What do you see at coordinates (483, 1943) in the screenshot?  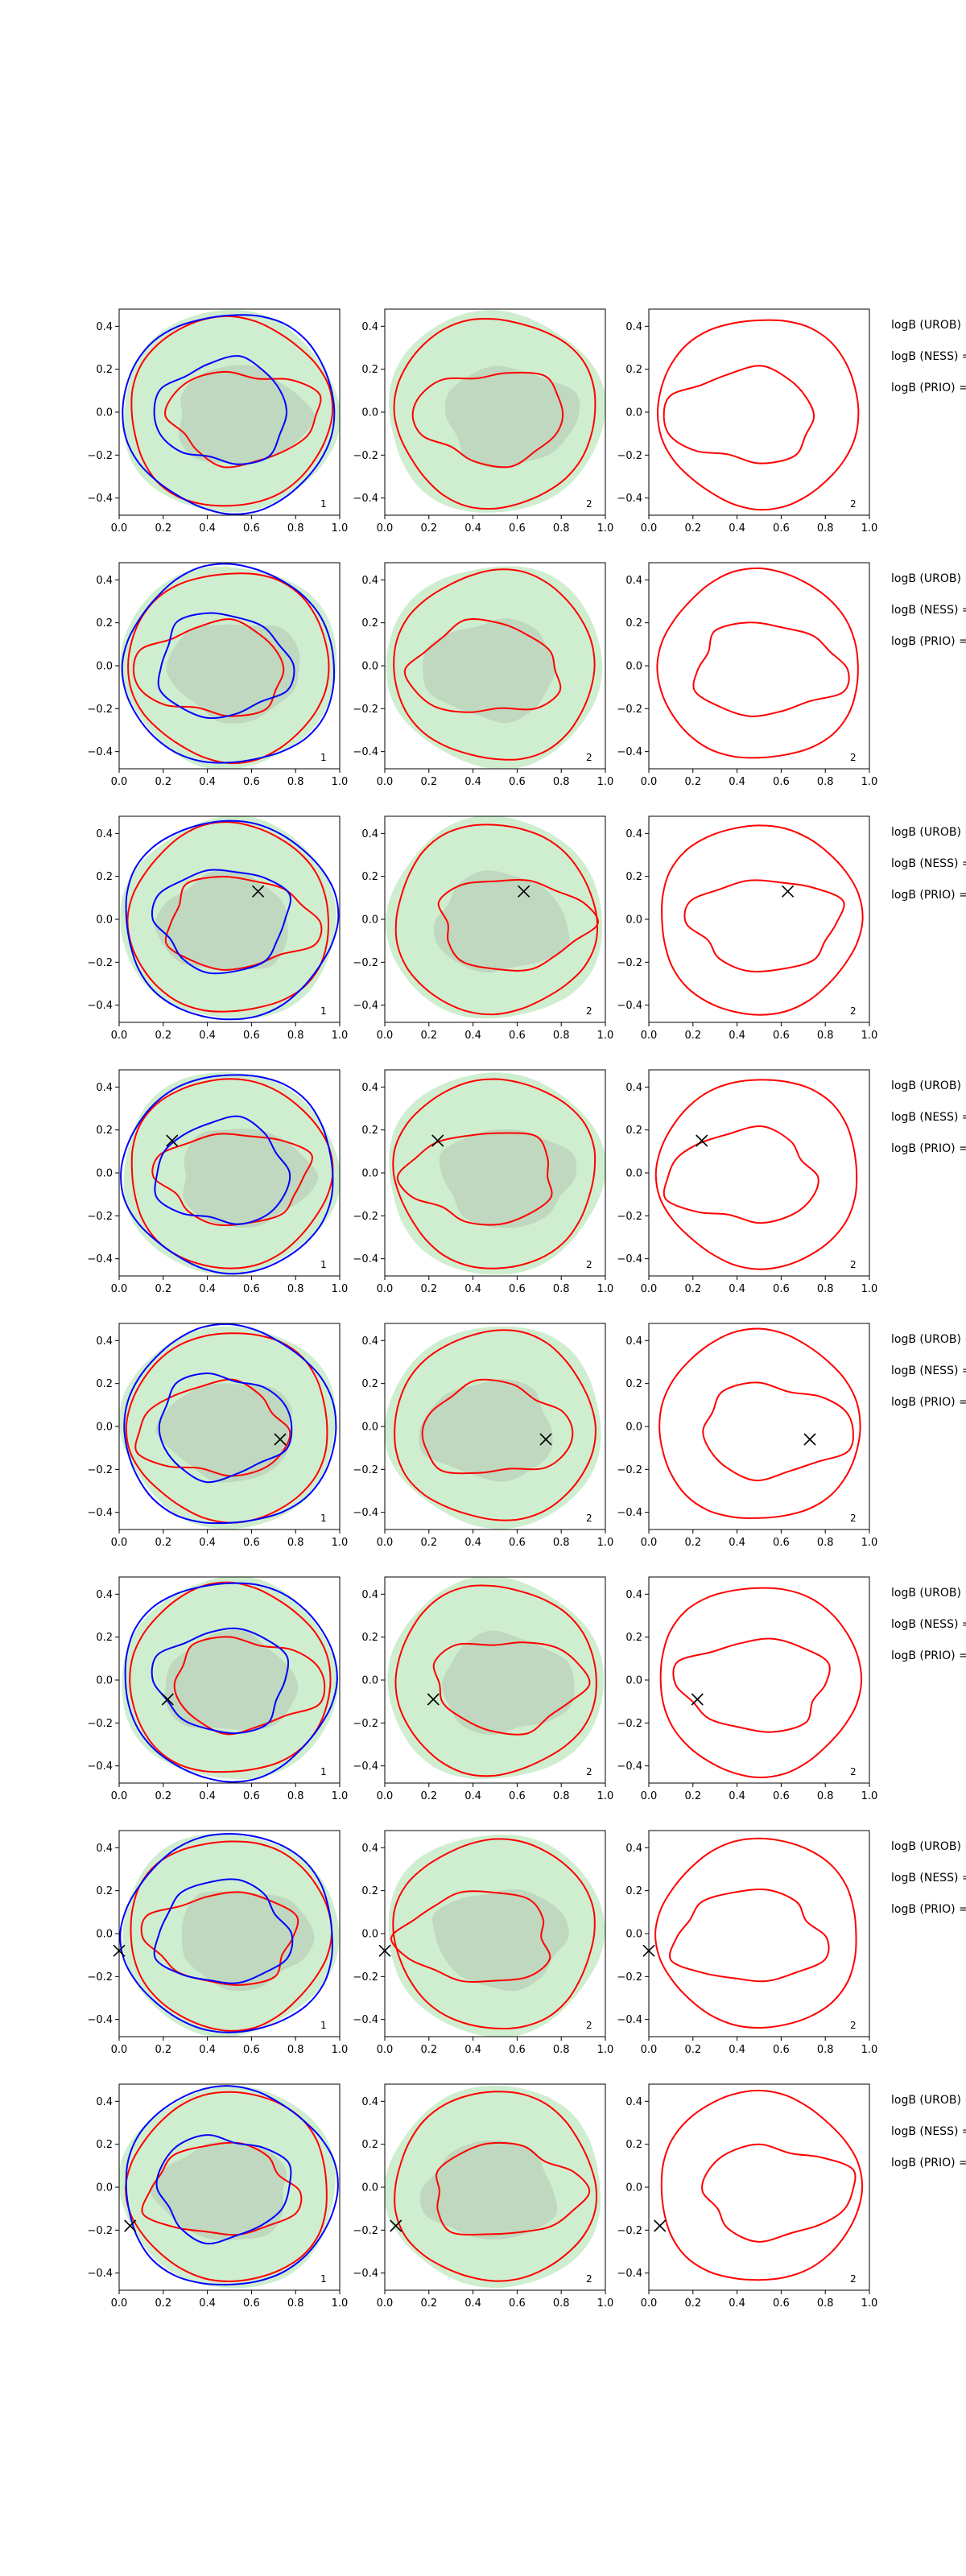 I see `panel-r7-c2: 0.0 0.2 0.4 0.6 0.8 1.0 0.4 0.2 0.0 −0.2 −0.4 2` at bounding box center [483, 1943].